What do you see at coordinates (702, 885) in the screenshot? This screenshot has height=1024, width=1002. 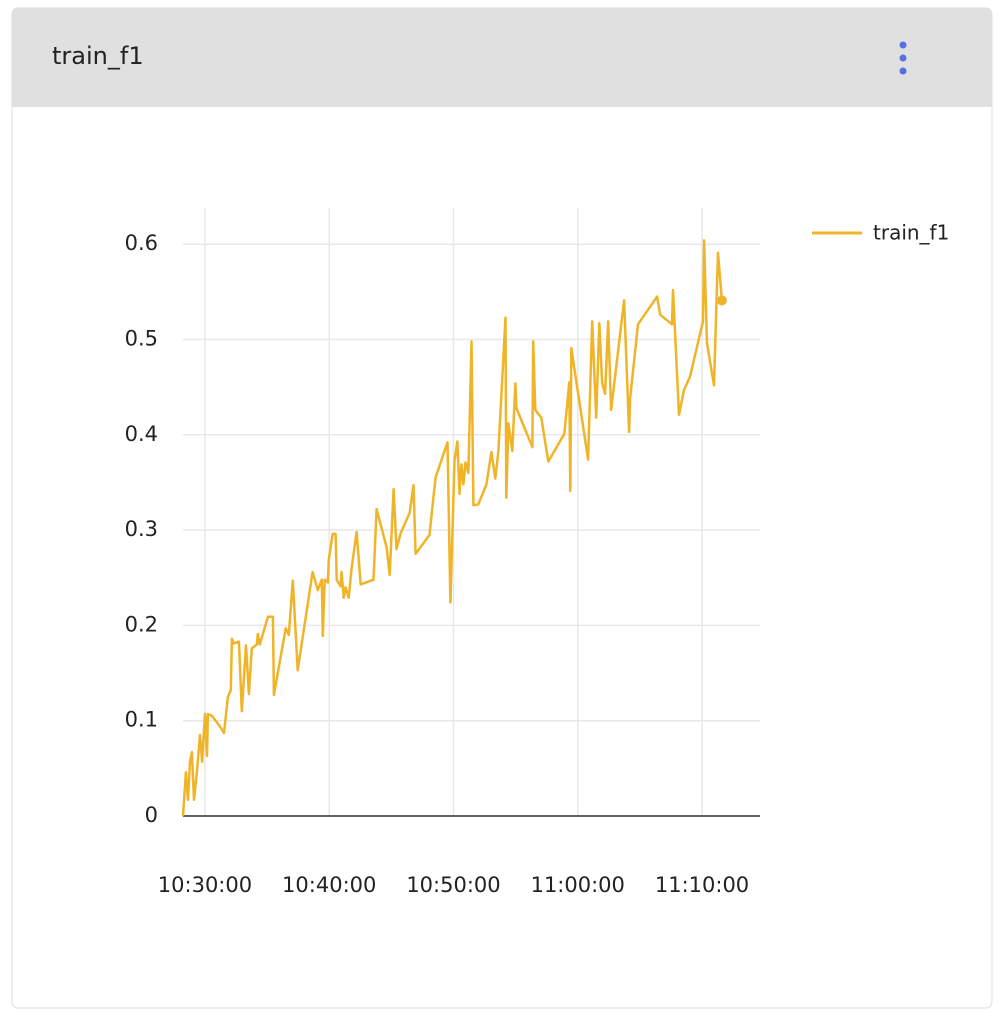 I see `x-tick-label: 11:10:00` at bounding box center [702, 885].